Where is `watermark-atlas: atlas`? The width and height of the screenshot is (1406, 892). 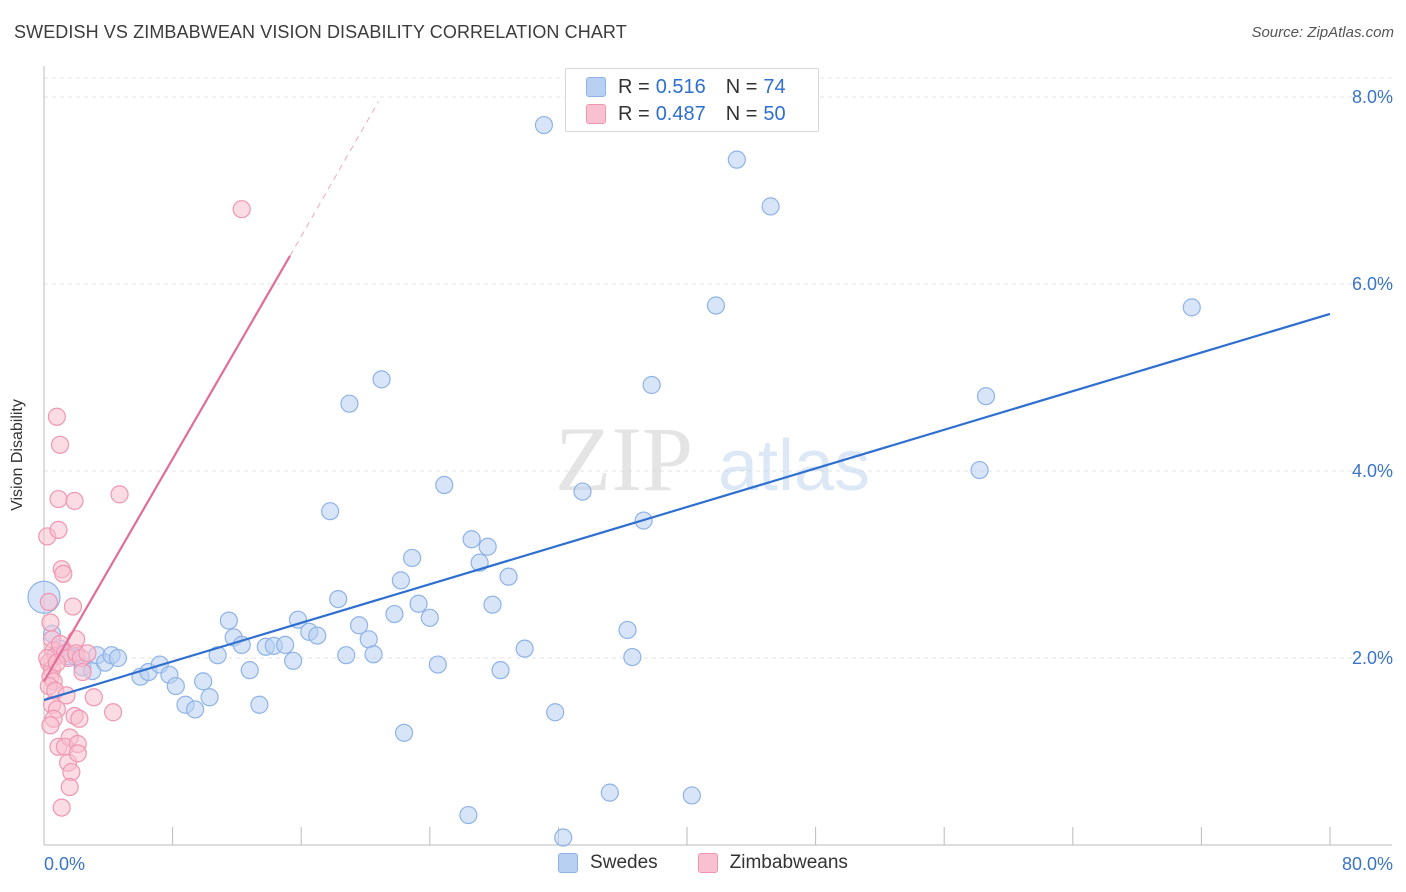
watermark-atlas: atlas is located at coordinates (794, 466).